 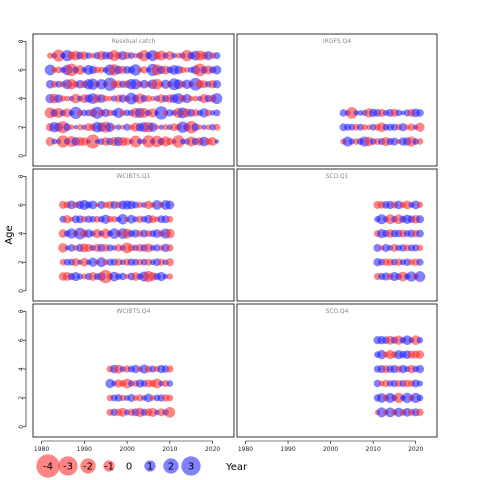 I want to click on x-axis-1: 1980 1990 2000 2010 2020, so click(x=127, y=446).